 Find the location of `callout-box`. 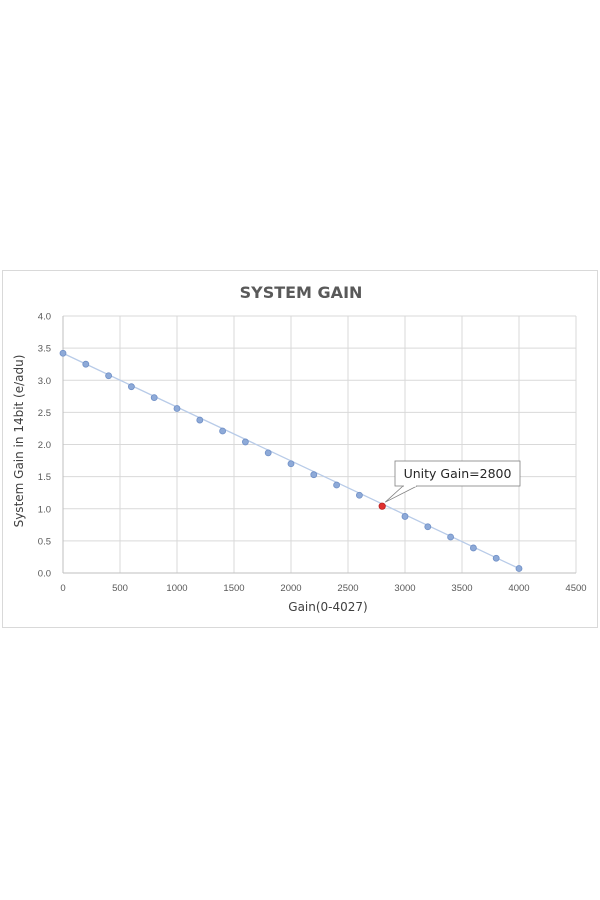

callout-box is located at coordinates (457, 473).